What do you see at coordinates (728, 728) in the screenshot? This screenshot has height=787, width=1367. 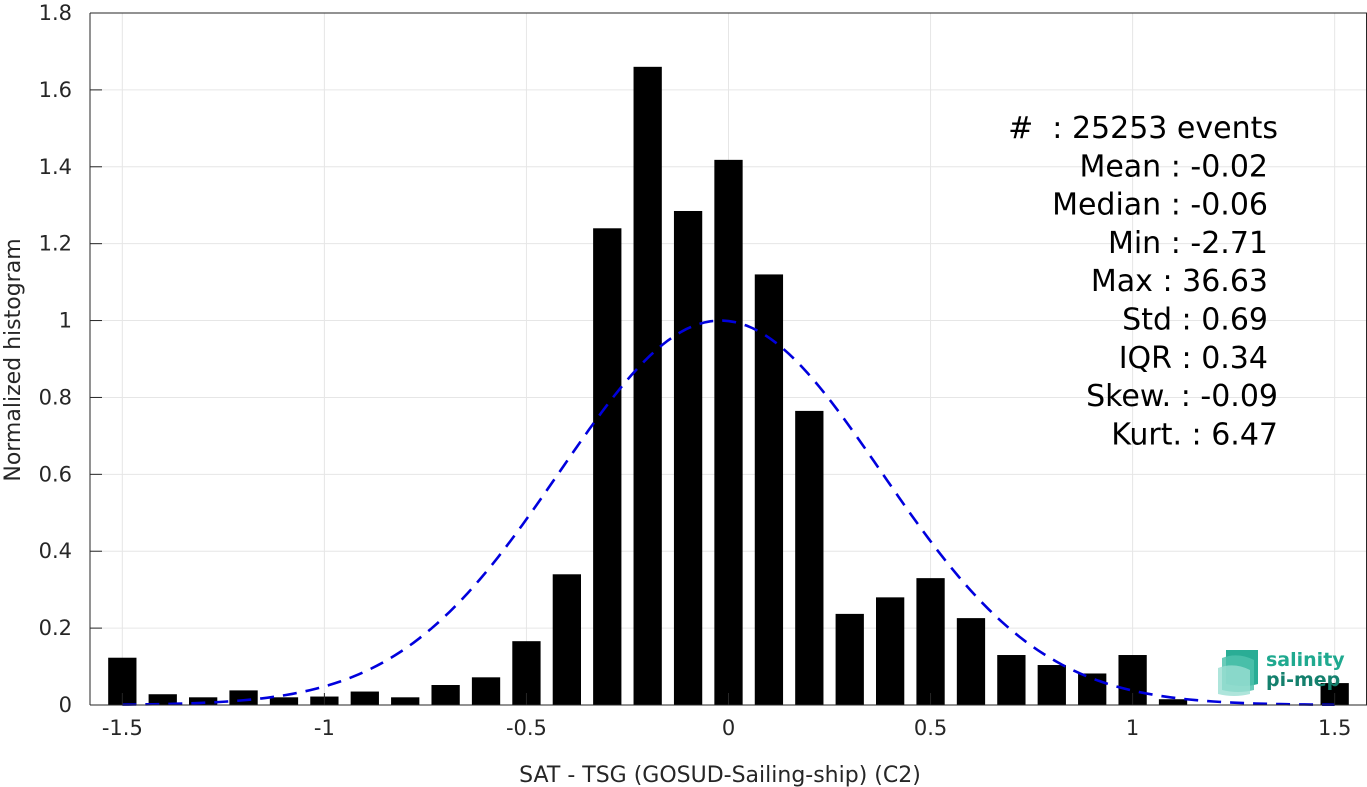 I see `x-tick-label: 0` at bounding box center [728, 728].